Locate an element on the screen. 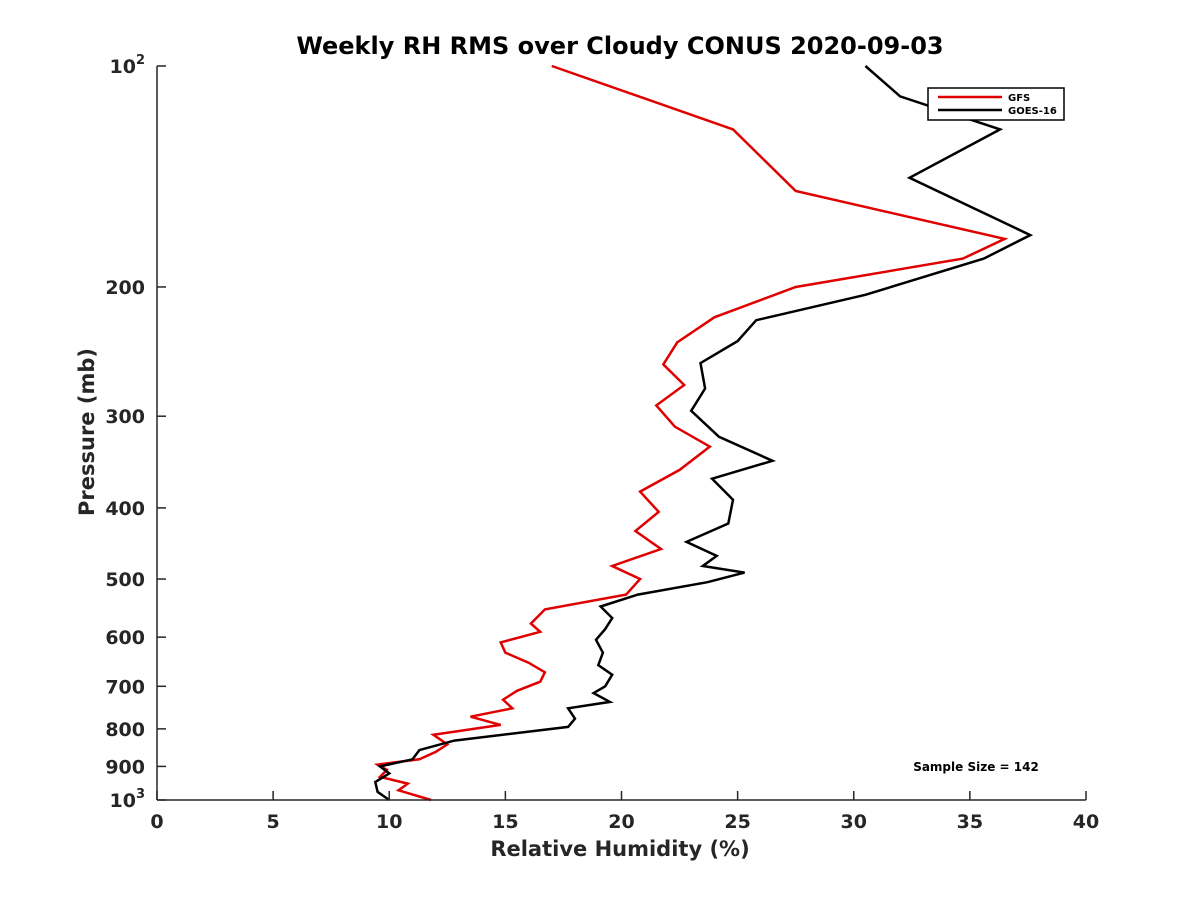 The height and width of the screenshot is (900, 1200). y-tick-label: 900 is located at coordinates (125, 767).